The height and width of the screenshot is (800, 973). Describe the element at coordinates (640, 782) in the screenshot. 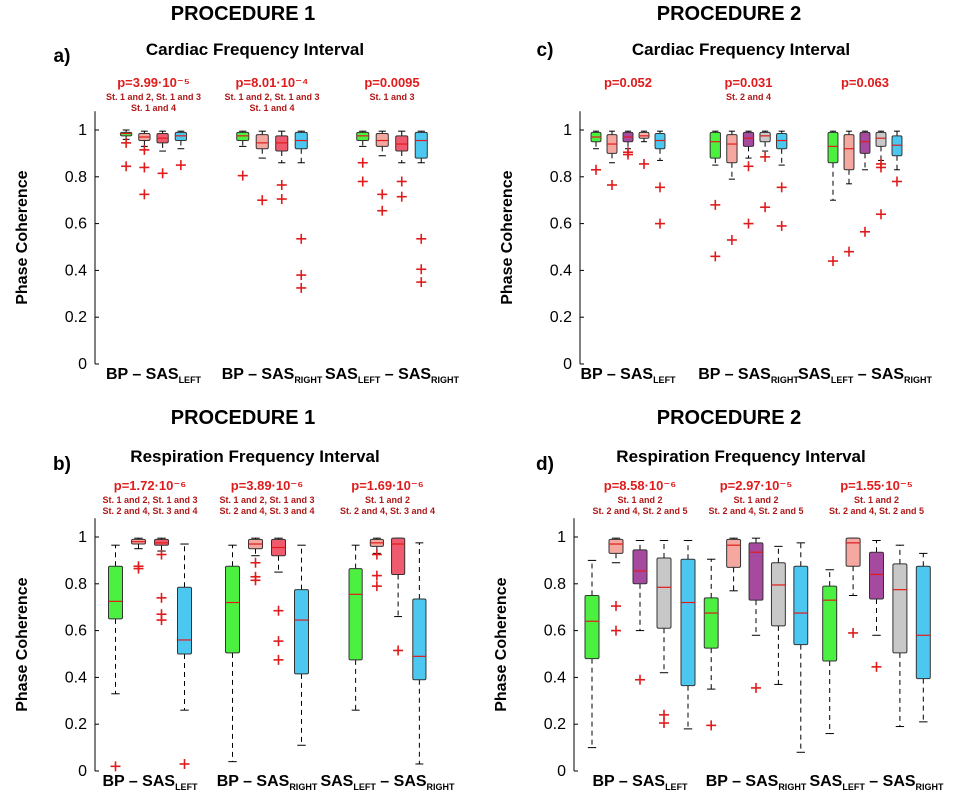

I see `group-label: BP – SASLEFT` at that location.